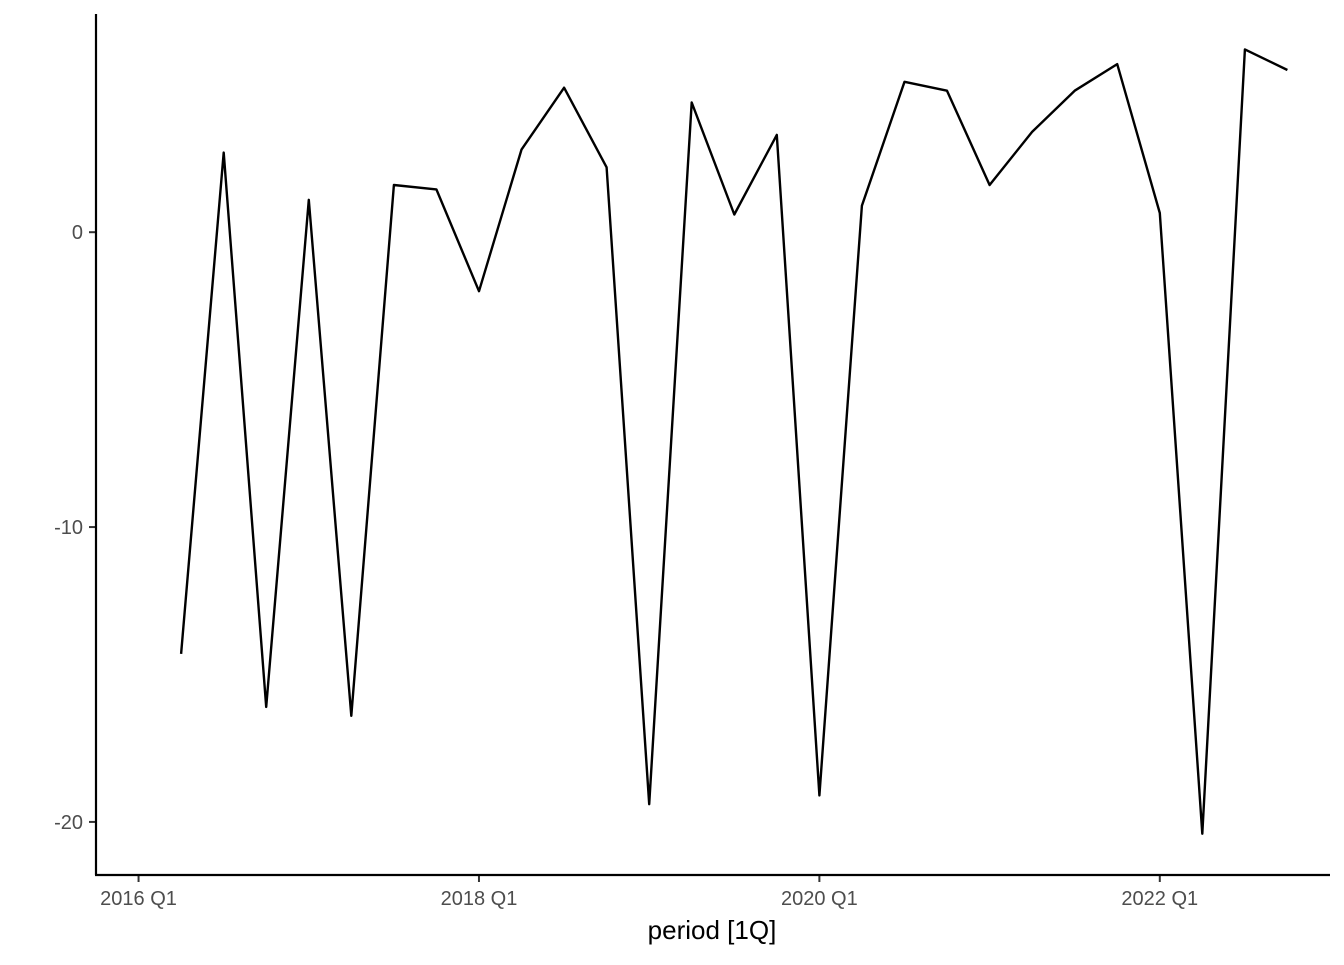 Image resolution: width=1344 pixels, height=965 pixels. I want to click on x-tick-label: 2022 Q1, so click(1159, 899).